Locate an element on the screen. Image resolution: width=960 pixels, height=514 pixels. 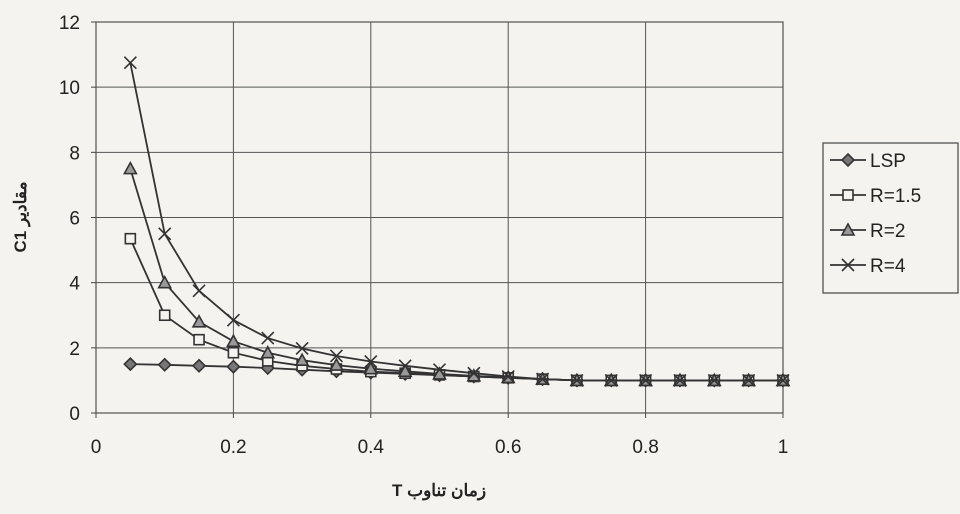
y-axis-title: مقادیر C1 is located at coordinates (21, 216).